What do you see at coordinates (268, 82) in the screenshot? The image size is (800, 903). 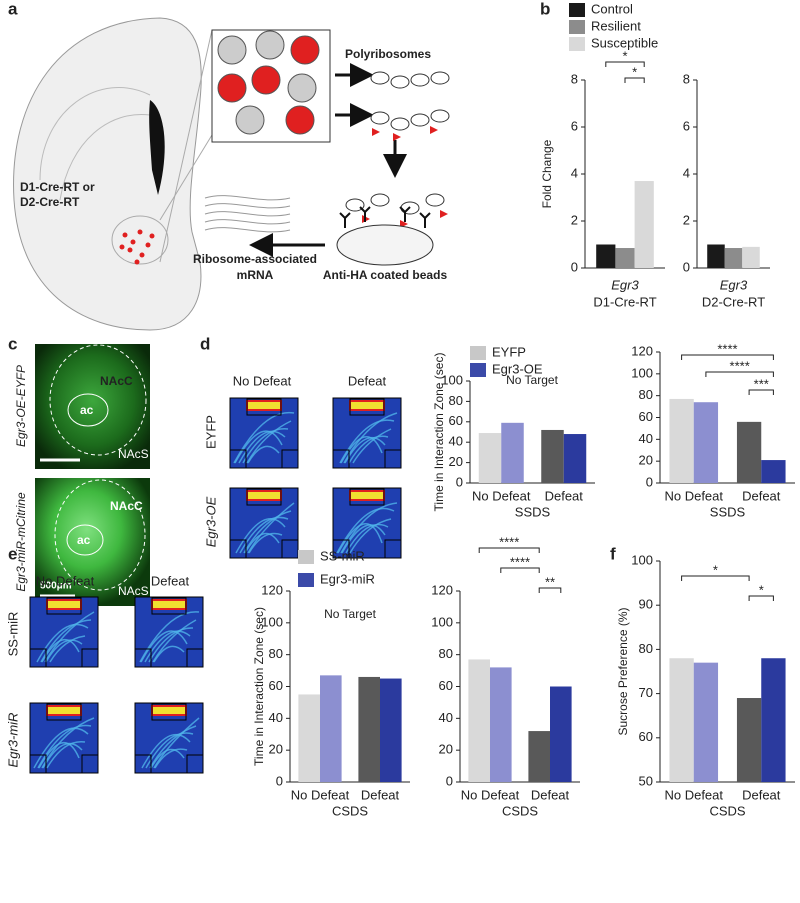 I see `inset-cells` at bounding box center [268, 82].